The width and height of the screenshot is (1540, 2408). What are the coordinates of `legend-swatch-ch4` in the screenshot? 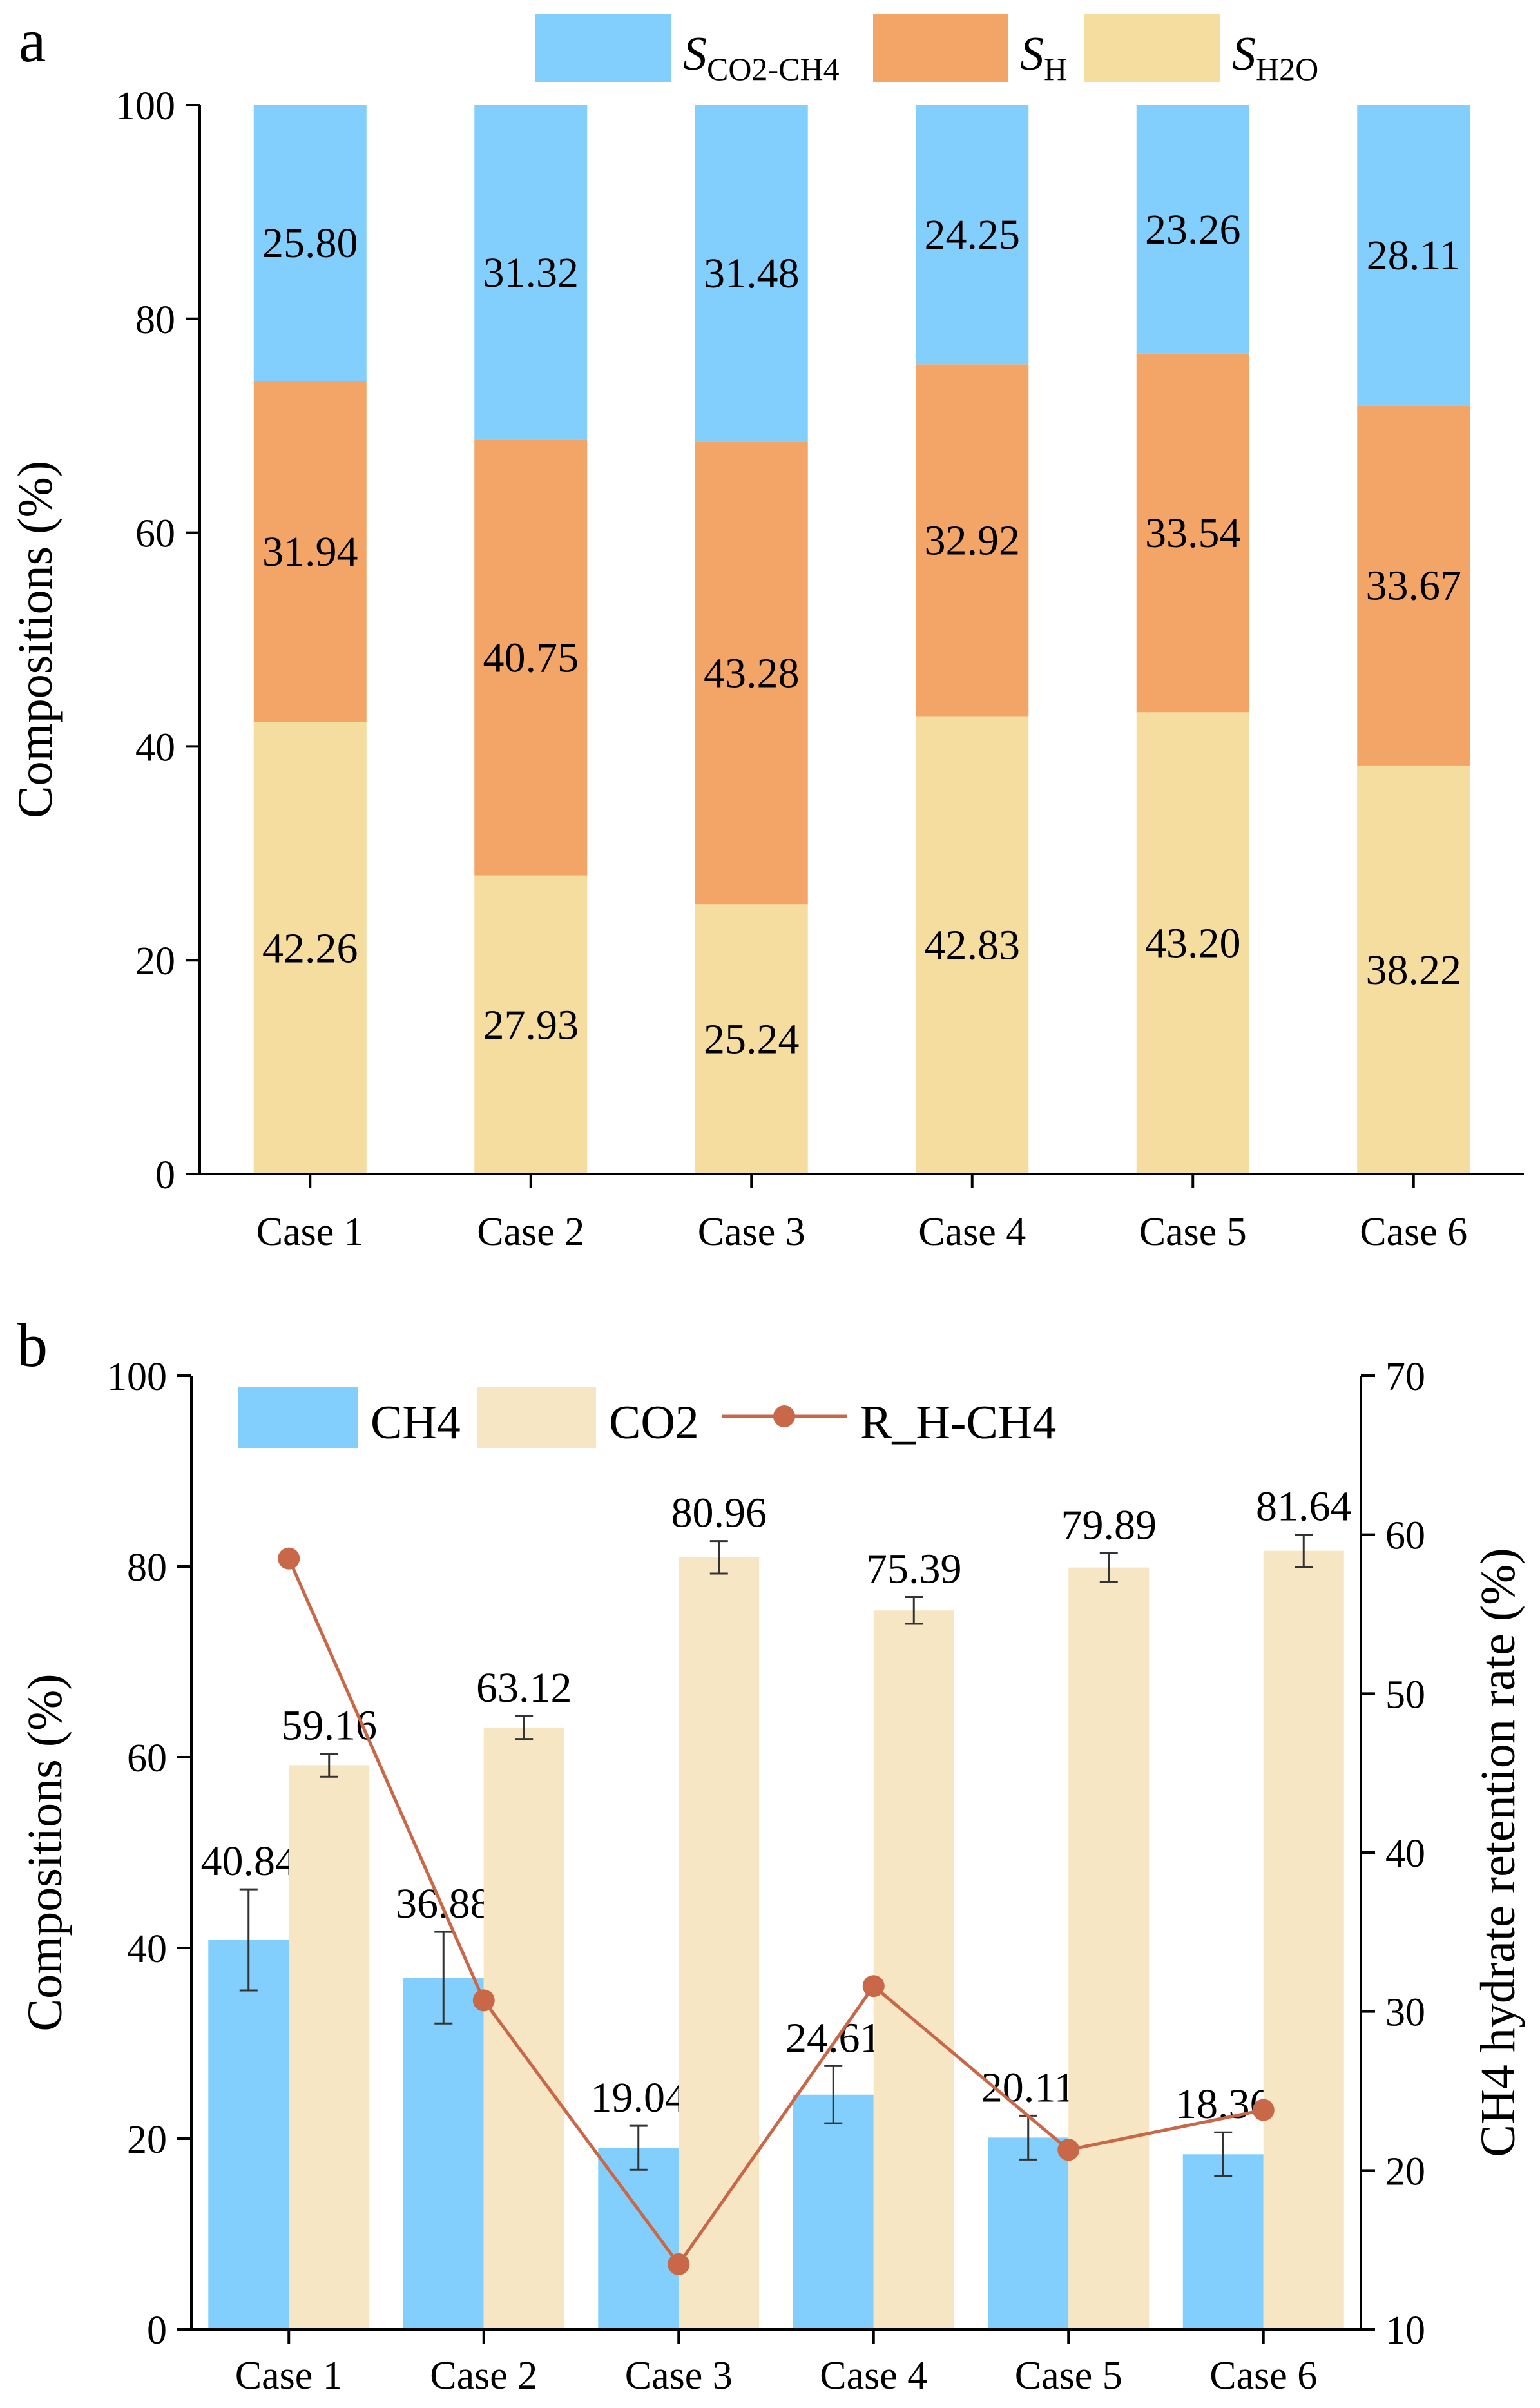 It's located at (298, 1417).